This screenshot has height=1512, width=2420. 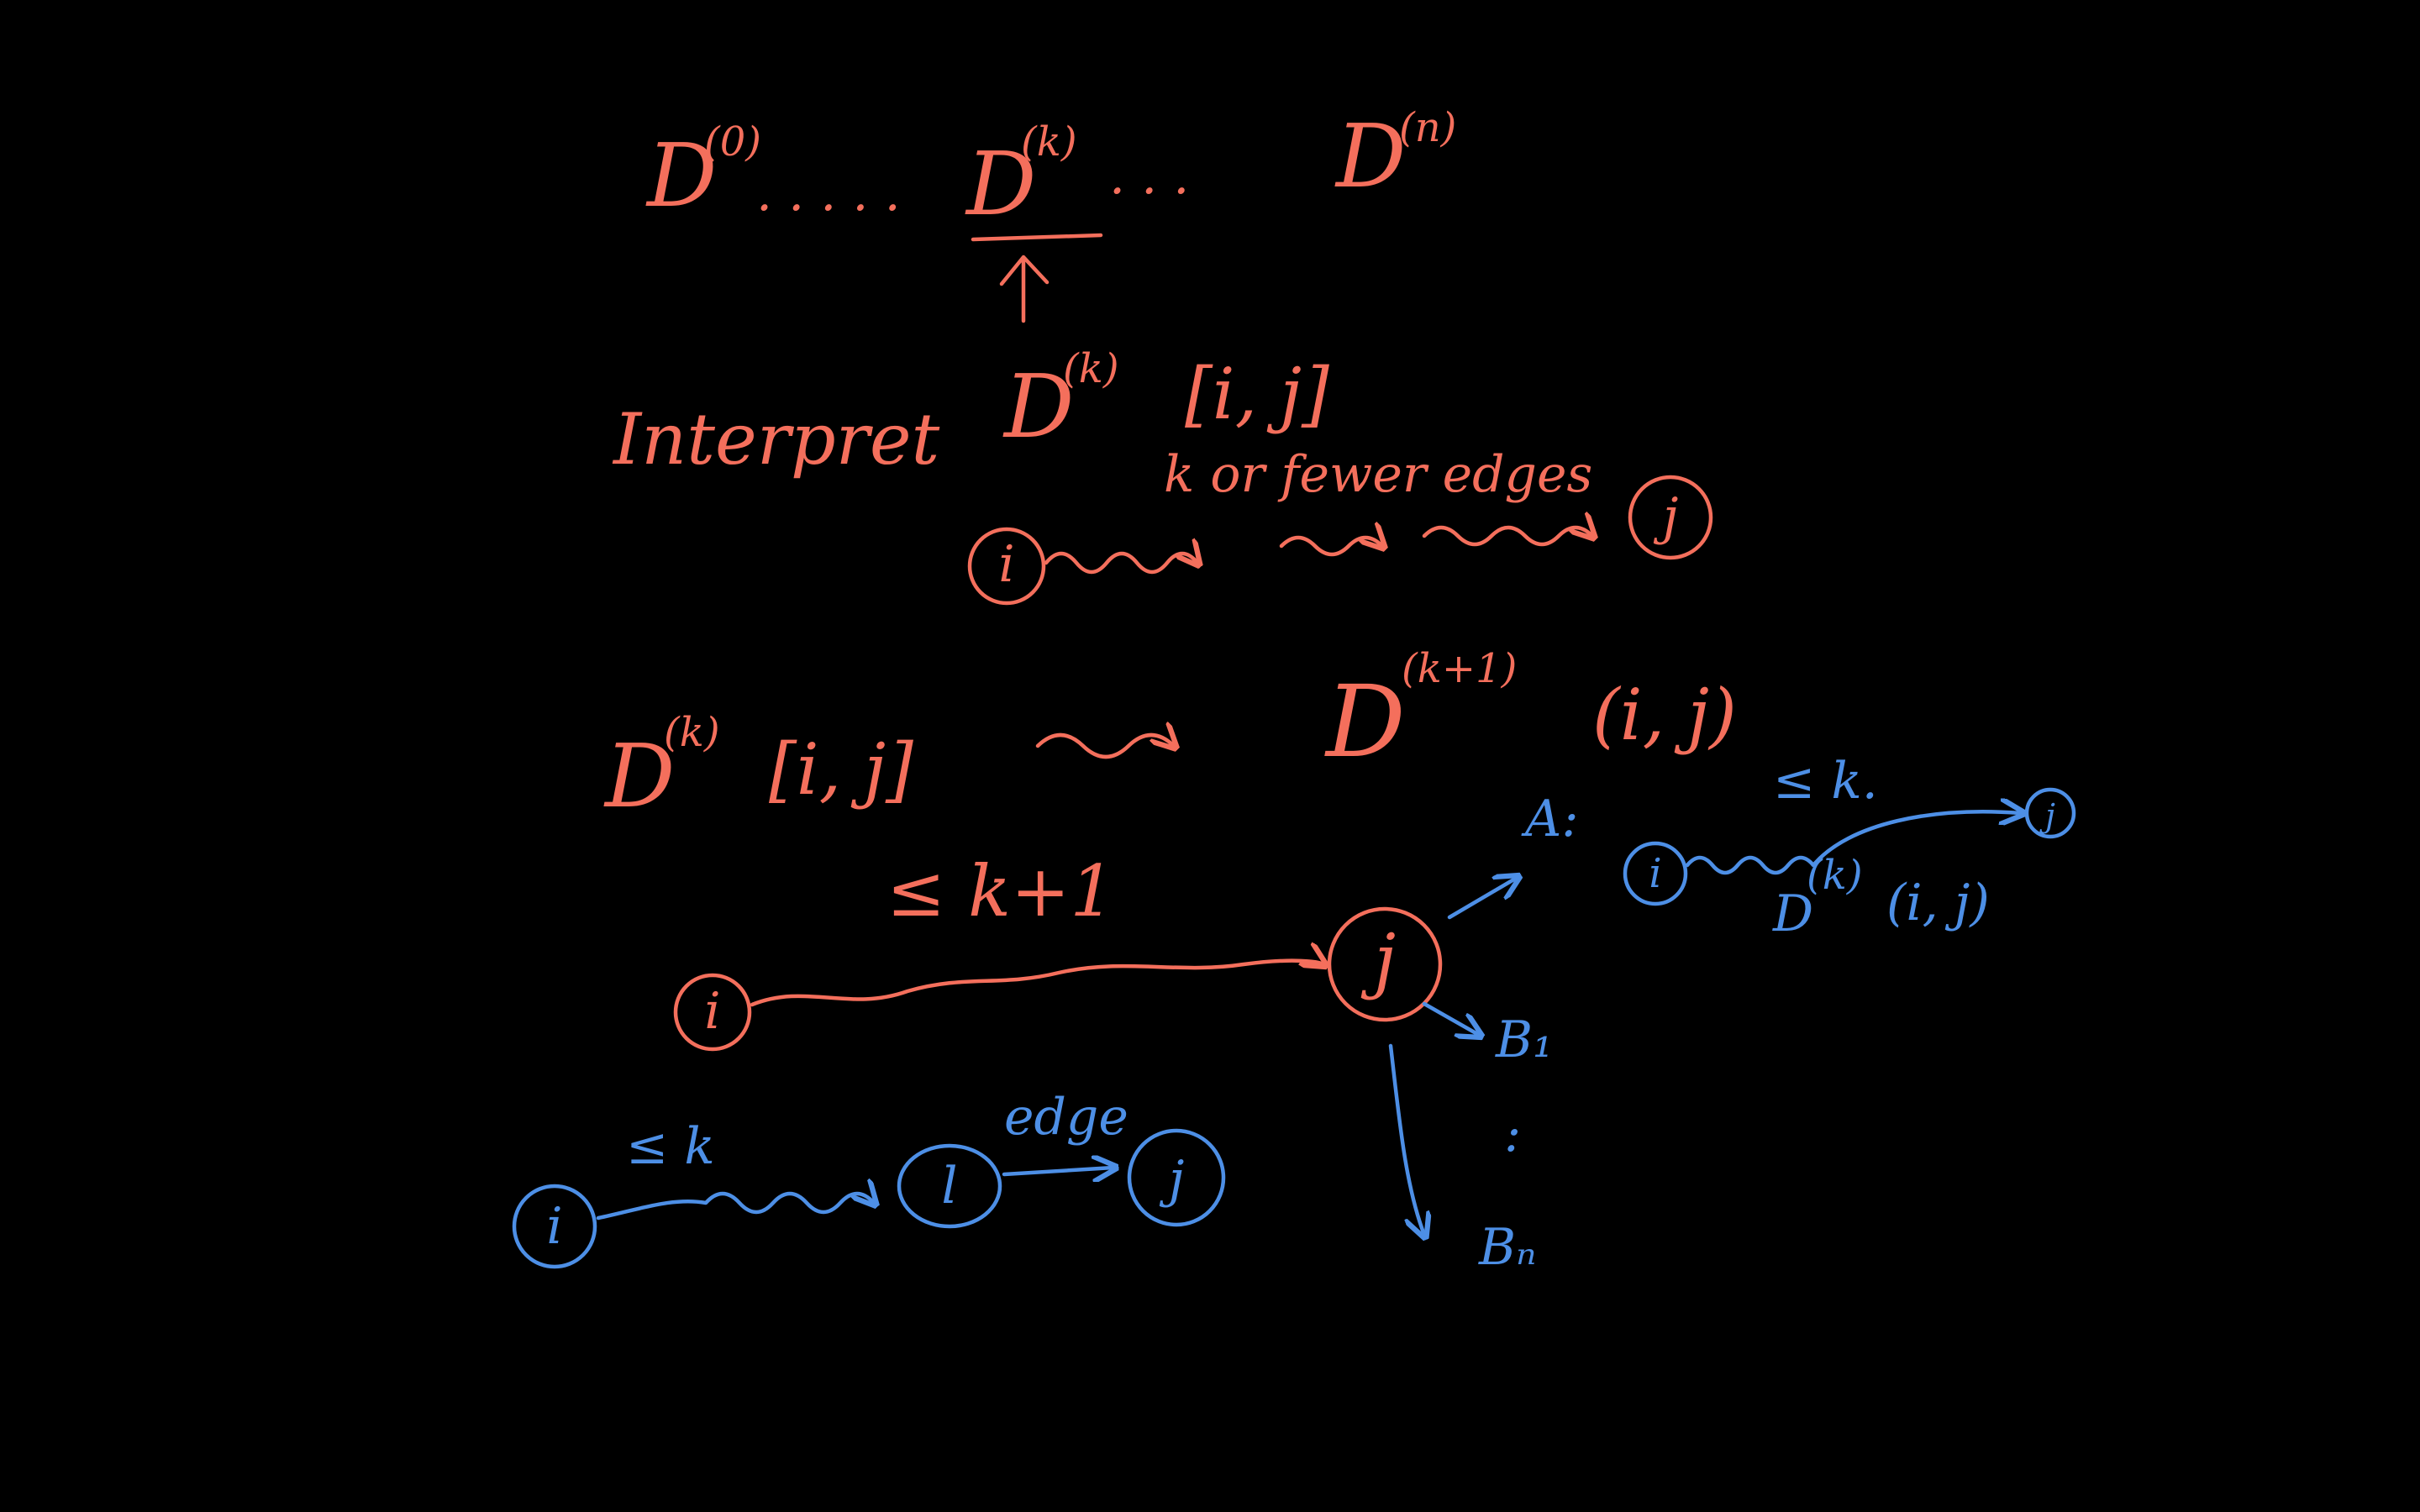 What do you see at coordinates (1365, 722) in the screenshot?
I see `transition-right-base: D` at bounding box center [1365, 722].